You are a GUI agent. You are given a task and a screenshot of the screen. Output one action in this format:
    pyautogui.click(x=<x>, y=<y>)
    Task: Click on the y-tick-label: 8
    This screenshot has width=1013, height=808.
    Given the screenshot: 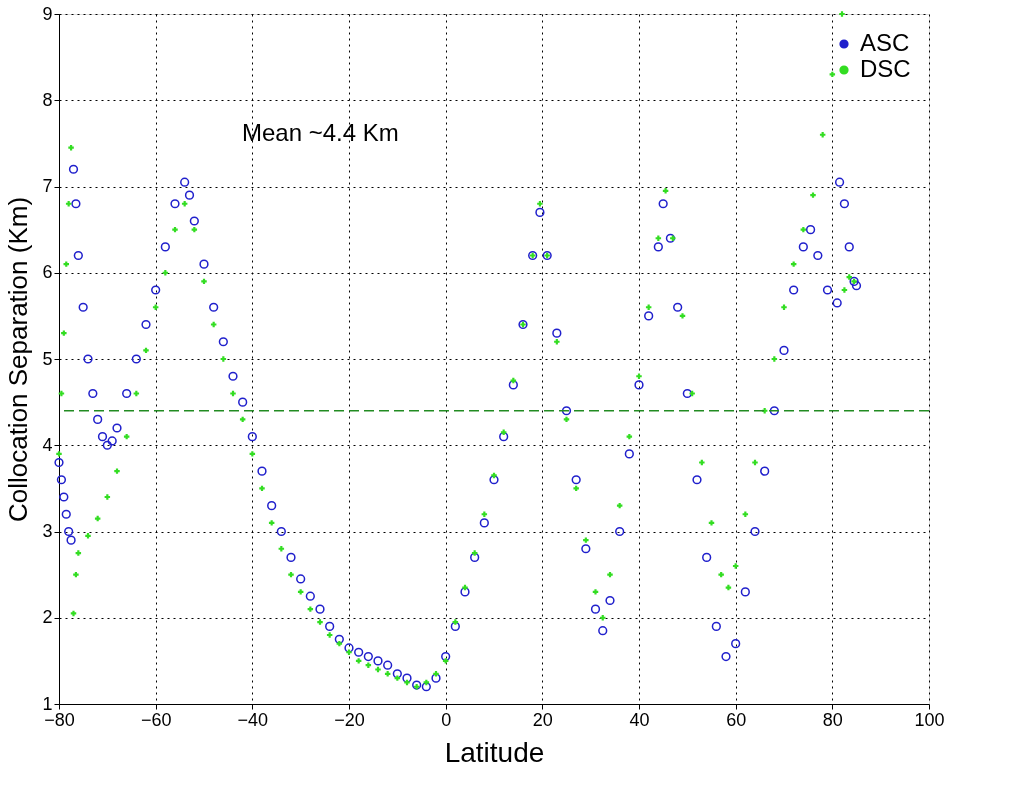 What is the action you would take?
    pyautogui.click(x=47, y=99)
    